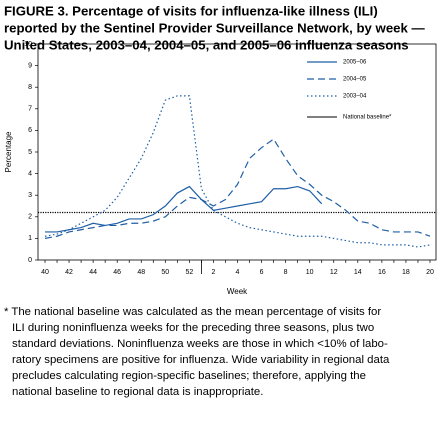 This screenshot has height=431, width=447. Describe the element at coordinates (30, 65) in the screenshot. I see `y-tick-label: 9` at that location.